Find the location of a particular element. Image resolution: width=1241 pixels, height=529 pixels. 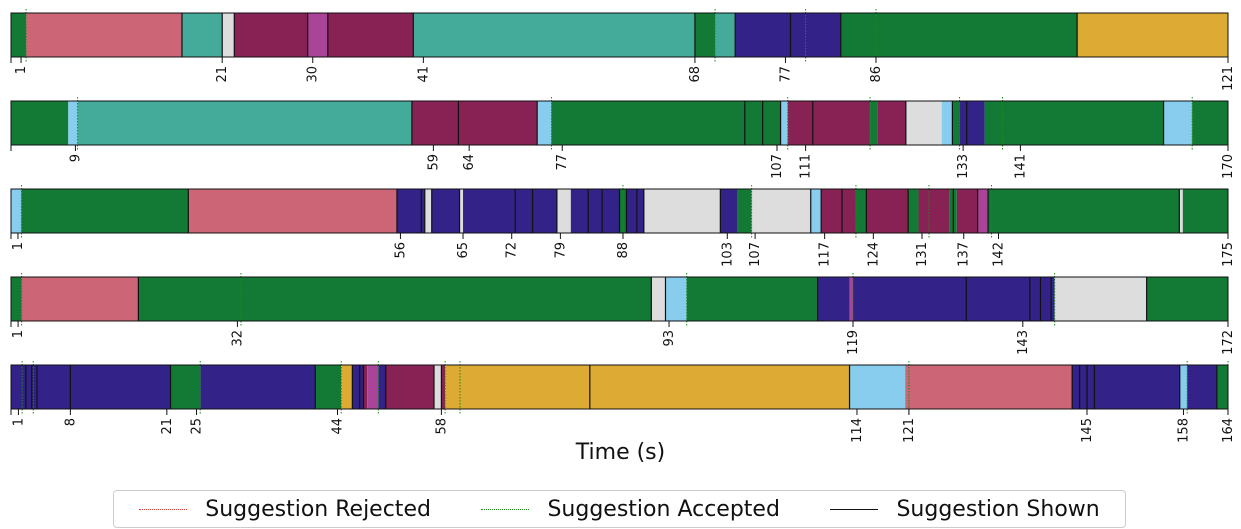

legend-item-shown: Suggestion Shown is located at coordinates (965, 509).